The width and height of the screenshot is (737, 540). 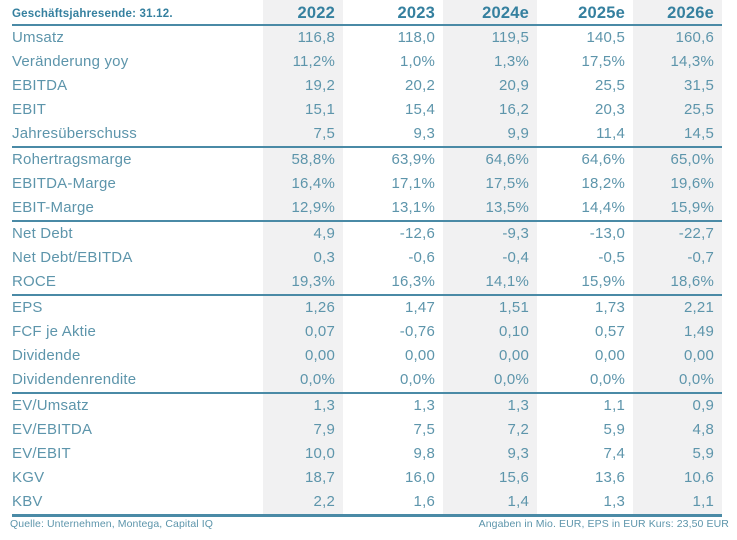 What do you see at coordinates (420, 85) in the screenshot?
I see `value-cell: 20,2` at bounding box center [420, 85].